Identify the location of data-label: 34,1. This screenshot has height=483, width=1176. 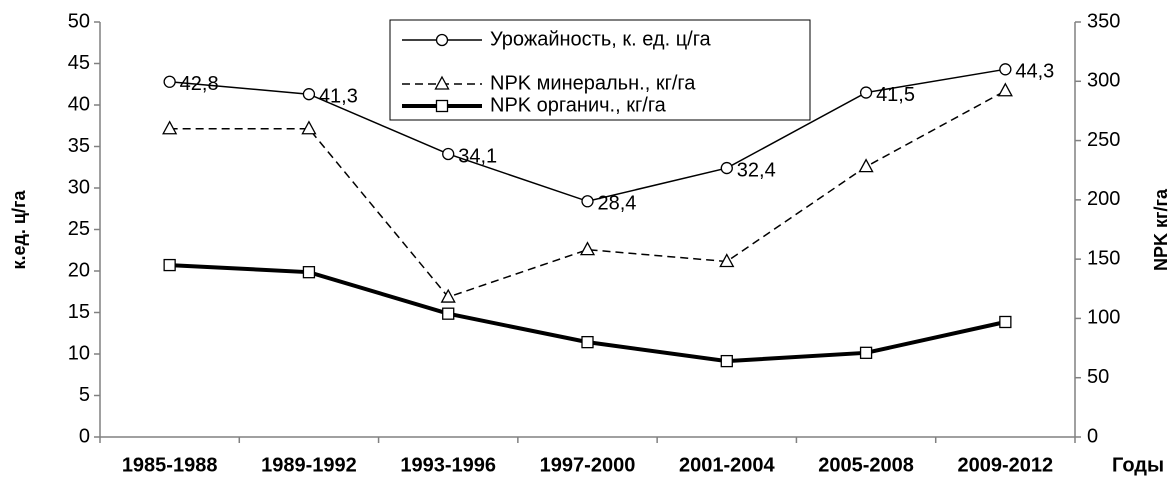
(477, 156).